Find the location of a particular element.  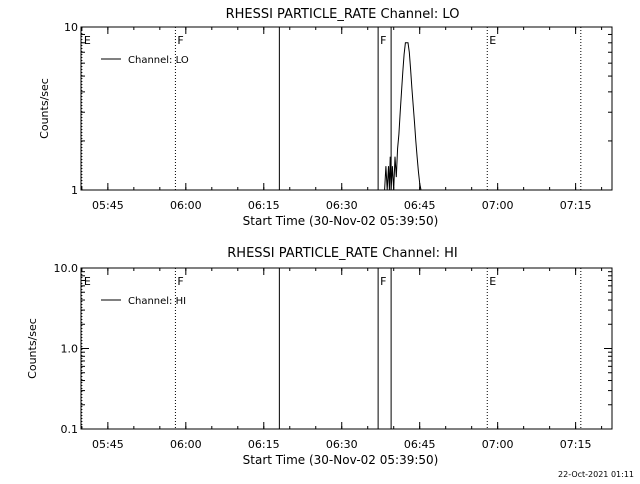

x-axis-label-0: Start Time (30-Nov-02 05:39:50) is located at coordinates (341, 221).